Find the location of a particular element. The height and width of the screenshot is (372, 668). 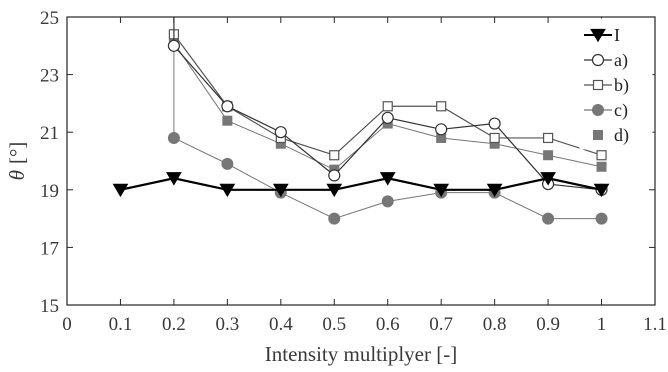

y-tick-label: 17 is located at coordinates (49, 248).